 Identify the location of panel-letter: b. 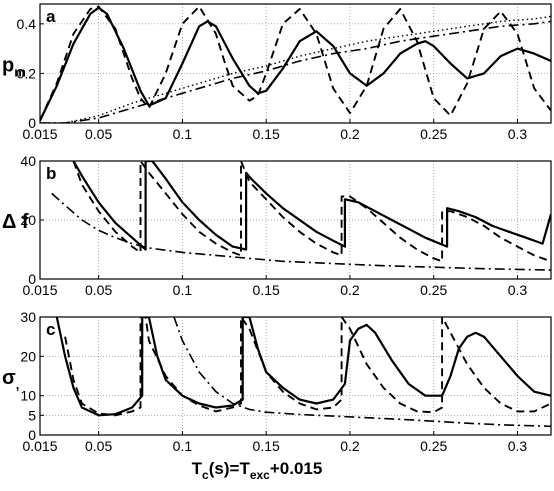
(51, 173).